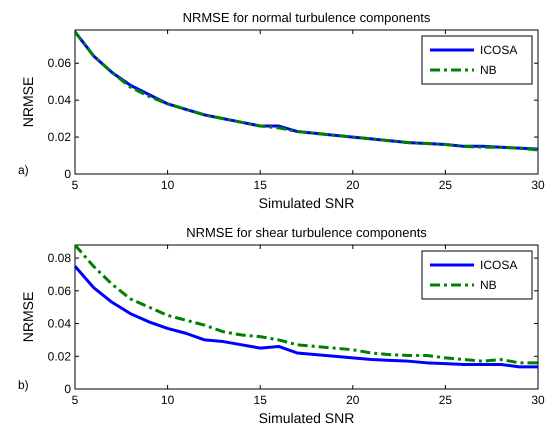  Describe the element at coordinates (306, 17) in the screenshot. I see `chart-title: NRMSE for normal turbulence components` at that location.